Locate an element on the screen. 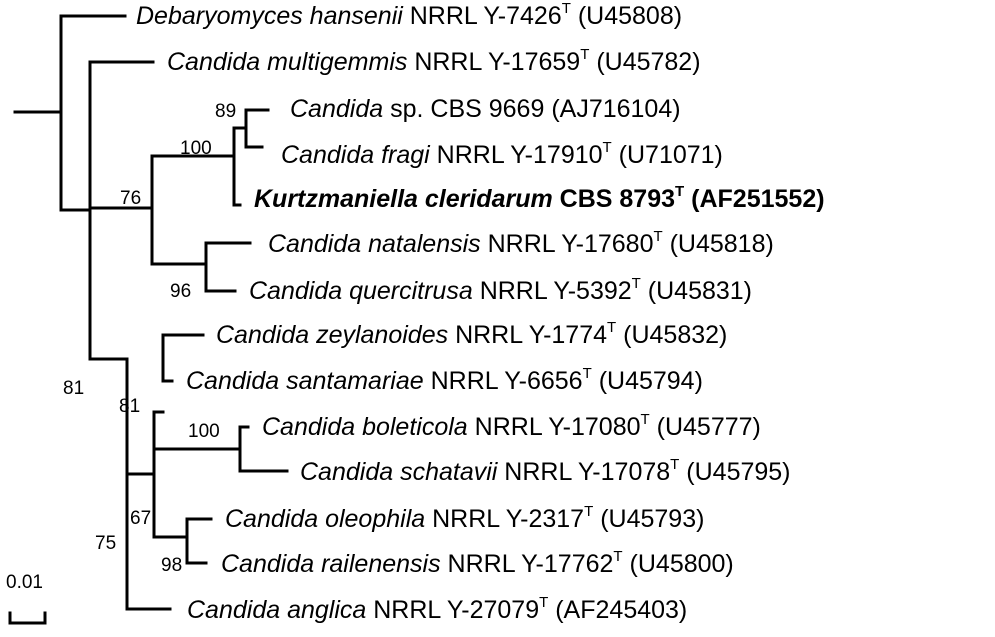 The image size is (995, 637). bootstrap-value: 76 is located at coordinates (131, 198).